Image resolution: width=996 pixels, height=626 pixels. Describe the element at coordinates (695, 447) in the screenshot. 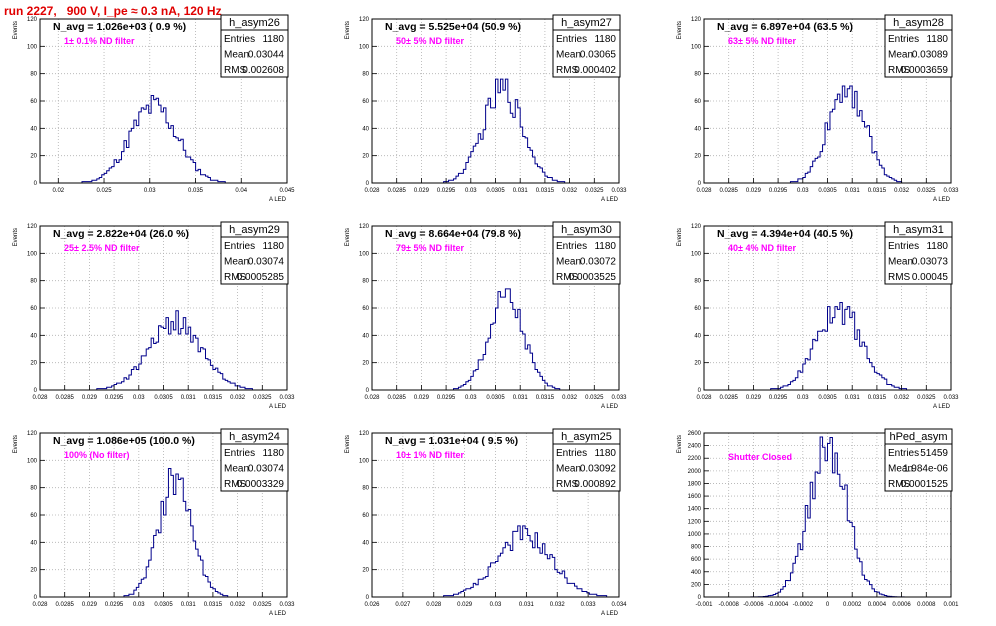

I see `y-tick-label: 2400` at that location.